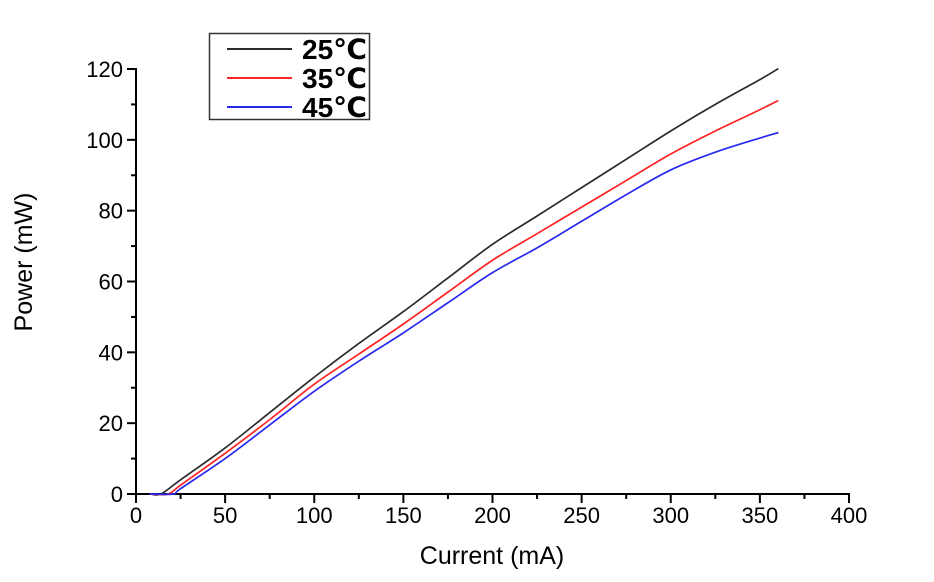  I want to click on y-tick-label: 60, so click(111, 282).